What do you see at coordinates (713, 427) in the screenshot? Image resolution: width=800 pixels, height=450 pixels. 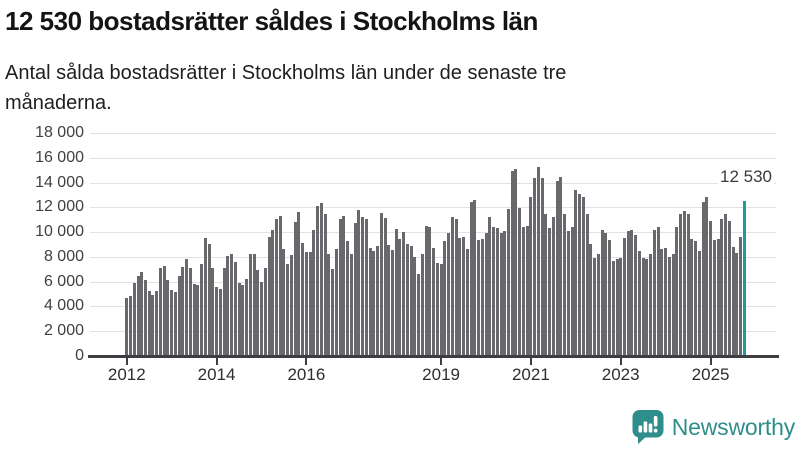 I see `newsworthy-logo: Newsworthy` at bounding box center [713, 427].